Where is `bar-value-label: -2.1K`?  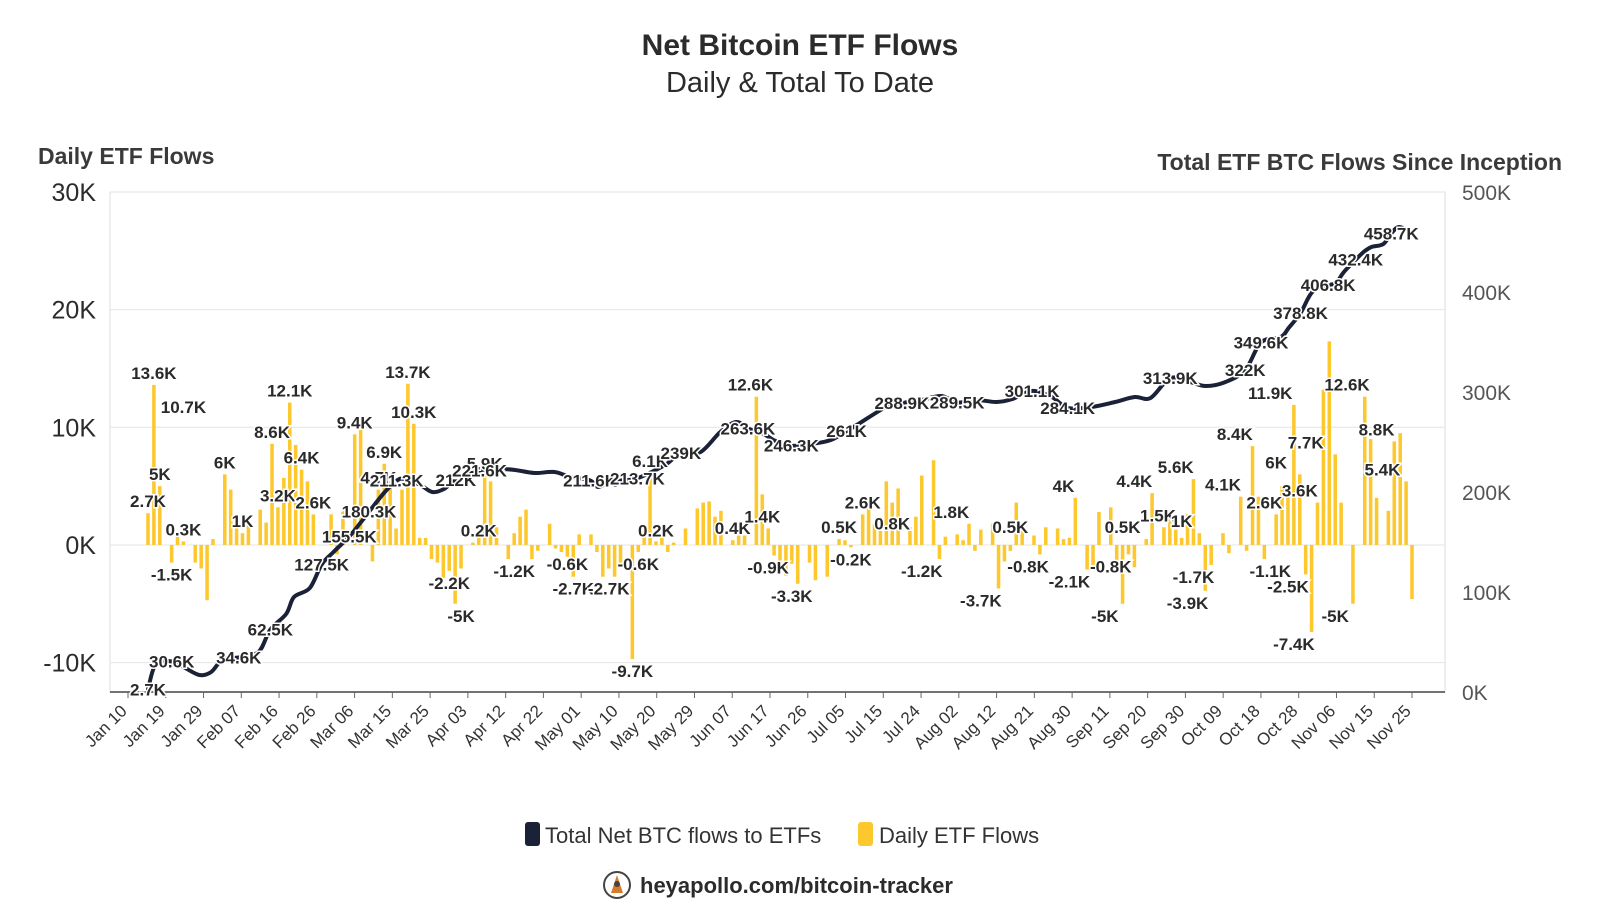 bar-value-label: -2.1K is located at coordinates (1070, 582).